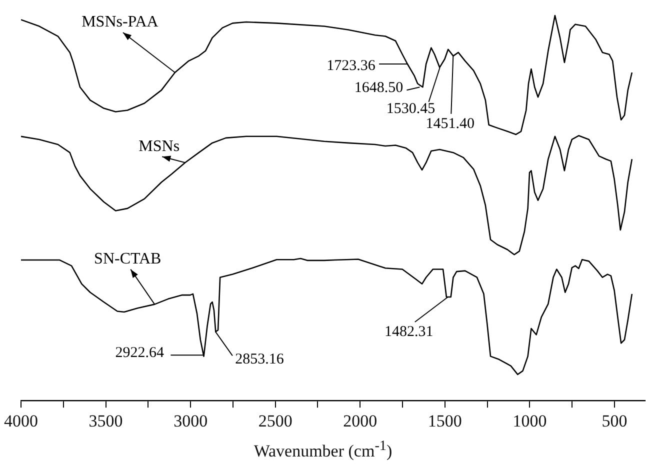 This screenshot has height=474, width=646. I want to click on x-tick-label: 3500, so click(105, 420).